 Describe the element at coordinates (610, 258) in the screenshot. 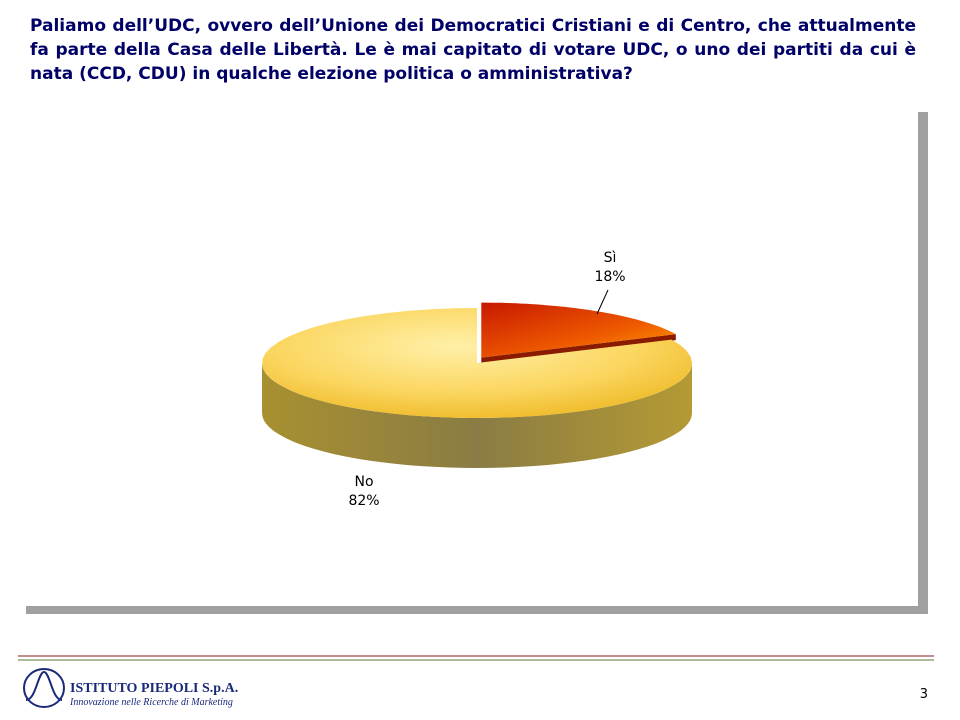

I see `slice-label: Sì` at that location.